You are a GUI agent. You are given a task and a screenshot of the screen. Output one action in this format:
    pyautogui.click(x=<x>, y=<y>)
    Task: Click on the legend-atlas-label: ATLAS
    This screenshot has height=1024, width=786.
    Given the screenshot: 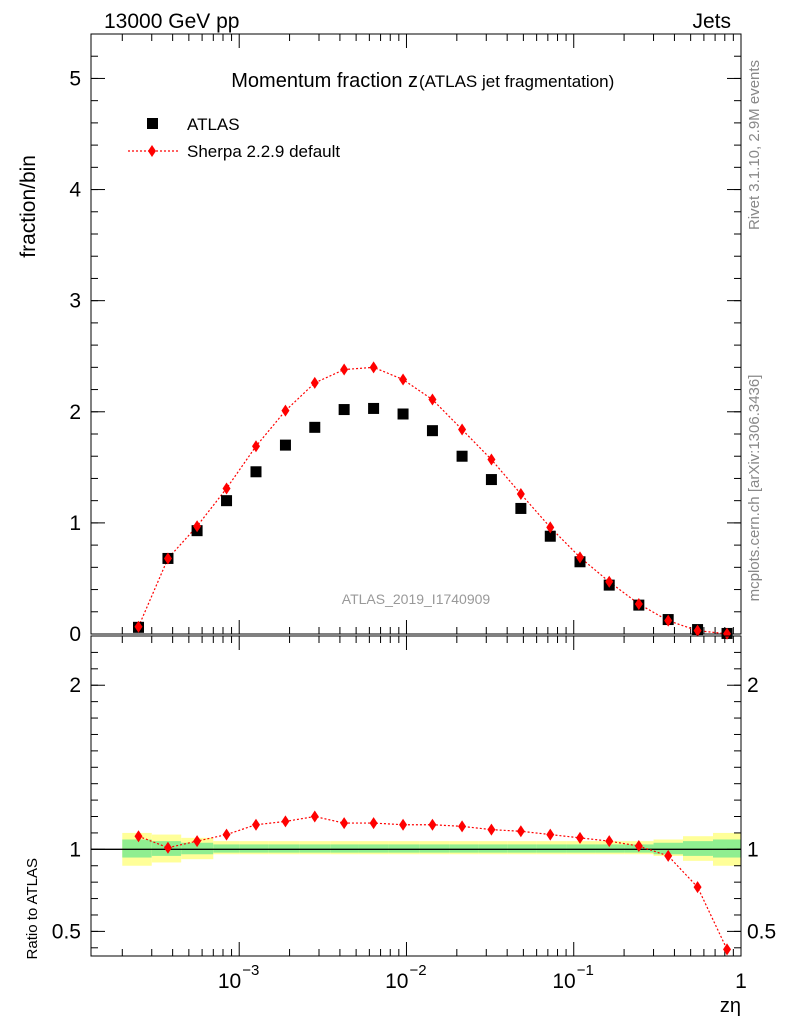 What is the action you would take?
    pyautogui.click(x=213, y=124)
    